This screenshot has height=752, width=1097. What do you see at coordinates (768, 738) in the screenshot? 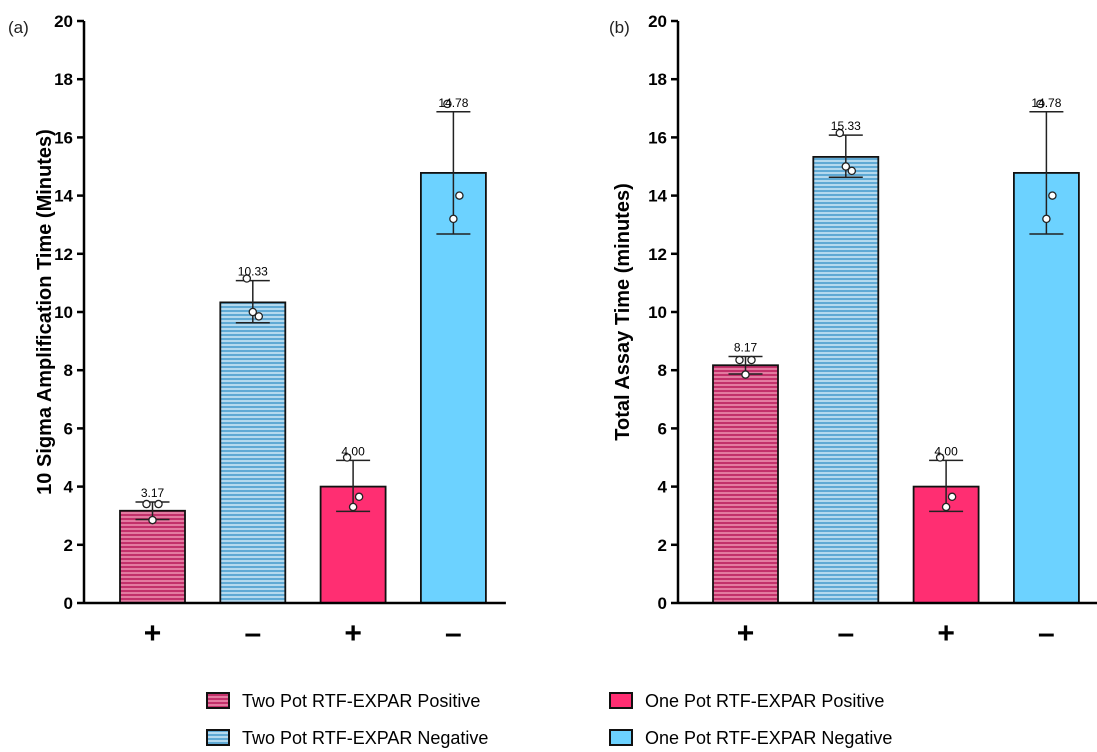
I see `legend-label-one-pot-negative: One Pot RTF-EXPAR Negative` at bounding box center [768, 738].